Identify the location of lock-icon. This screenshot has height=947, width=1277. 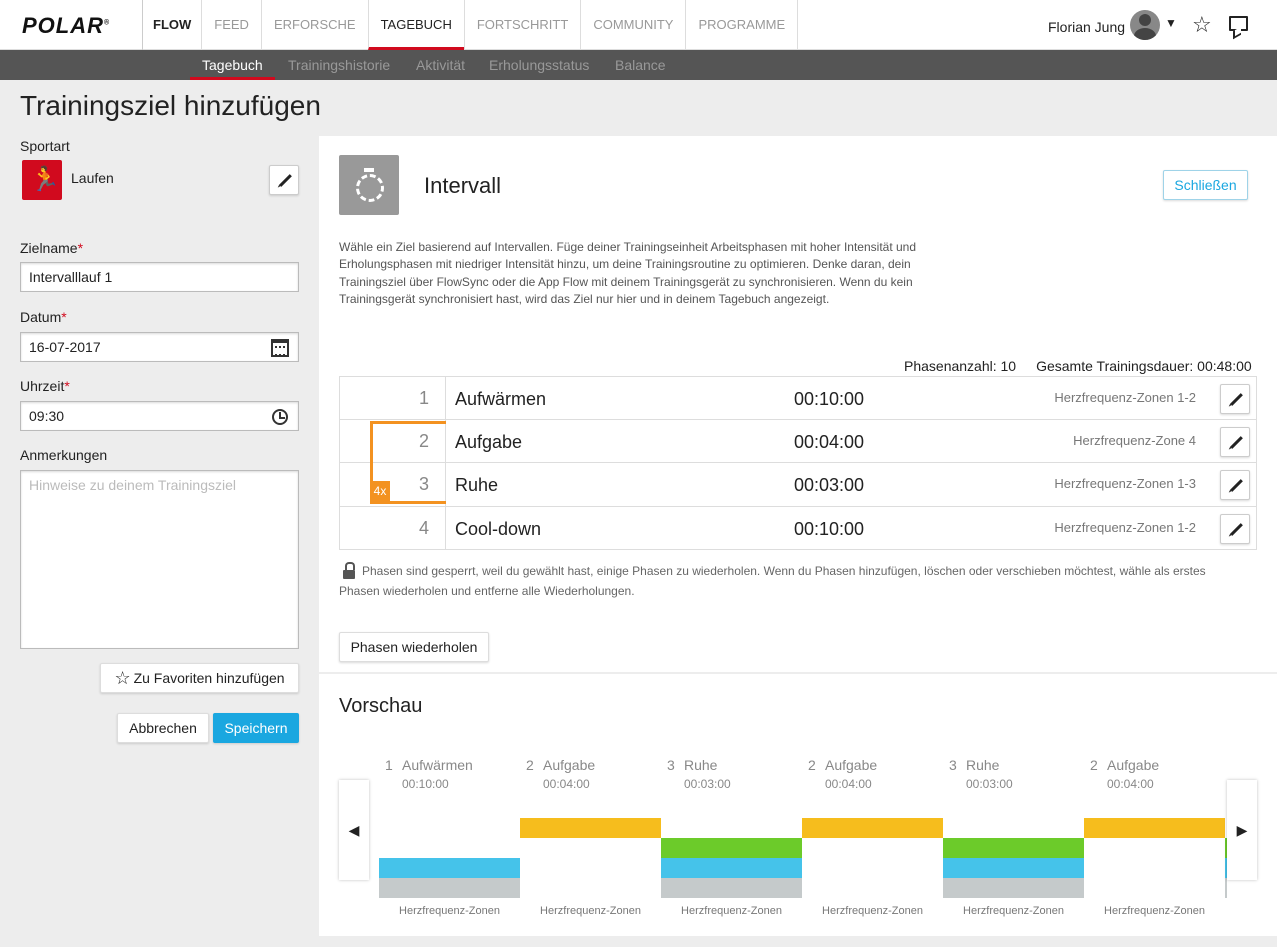
(349, 570).